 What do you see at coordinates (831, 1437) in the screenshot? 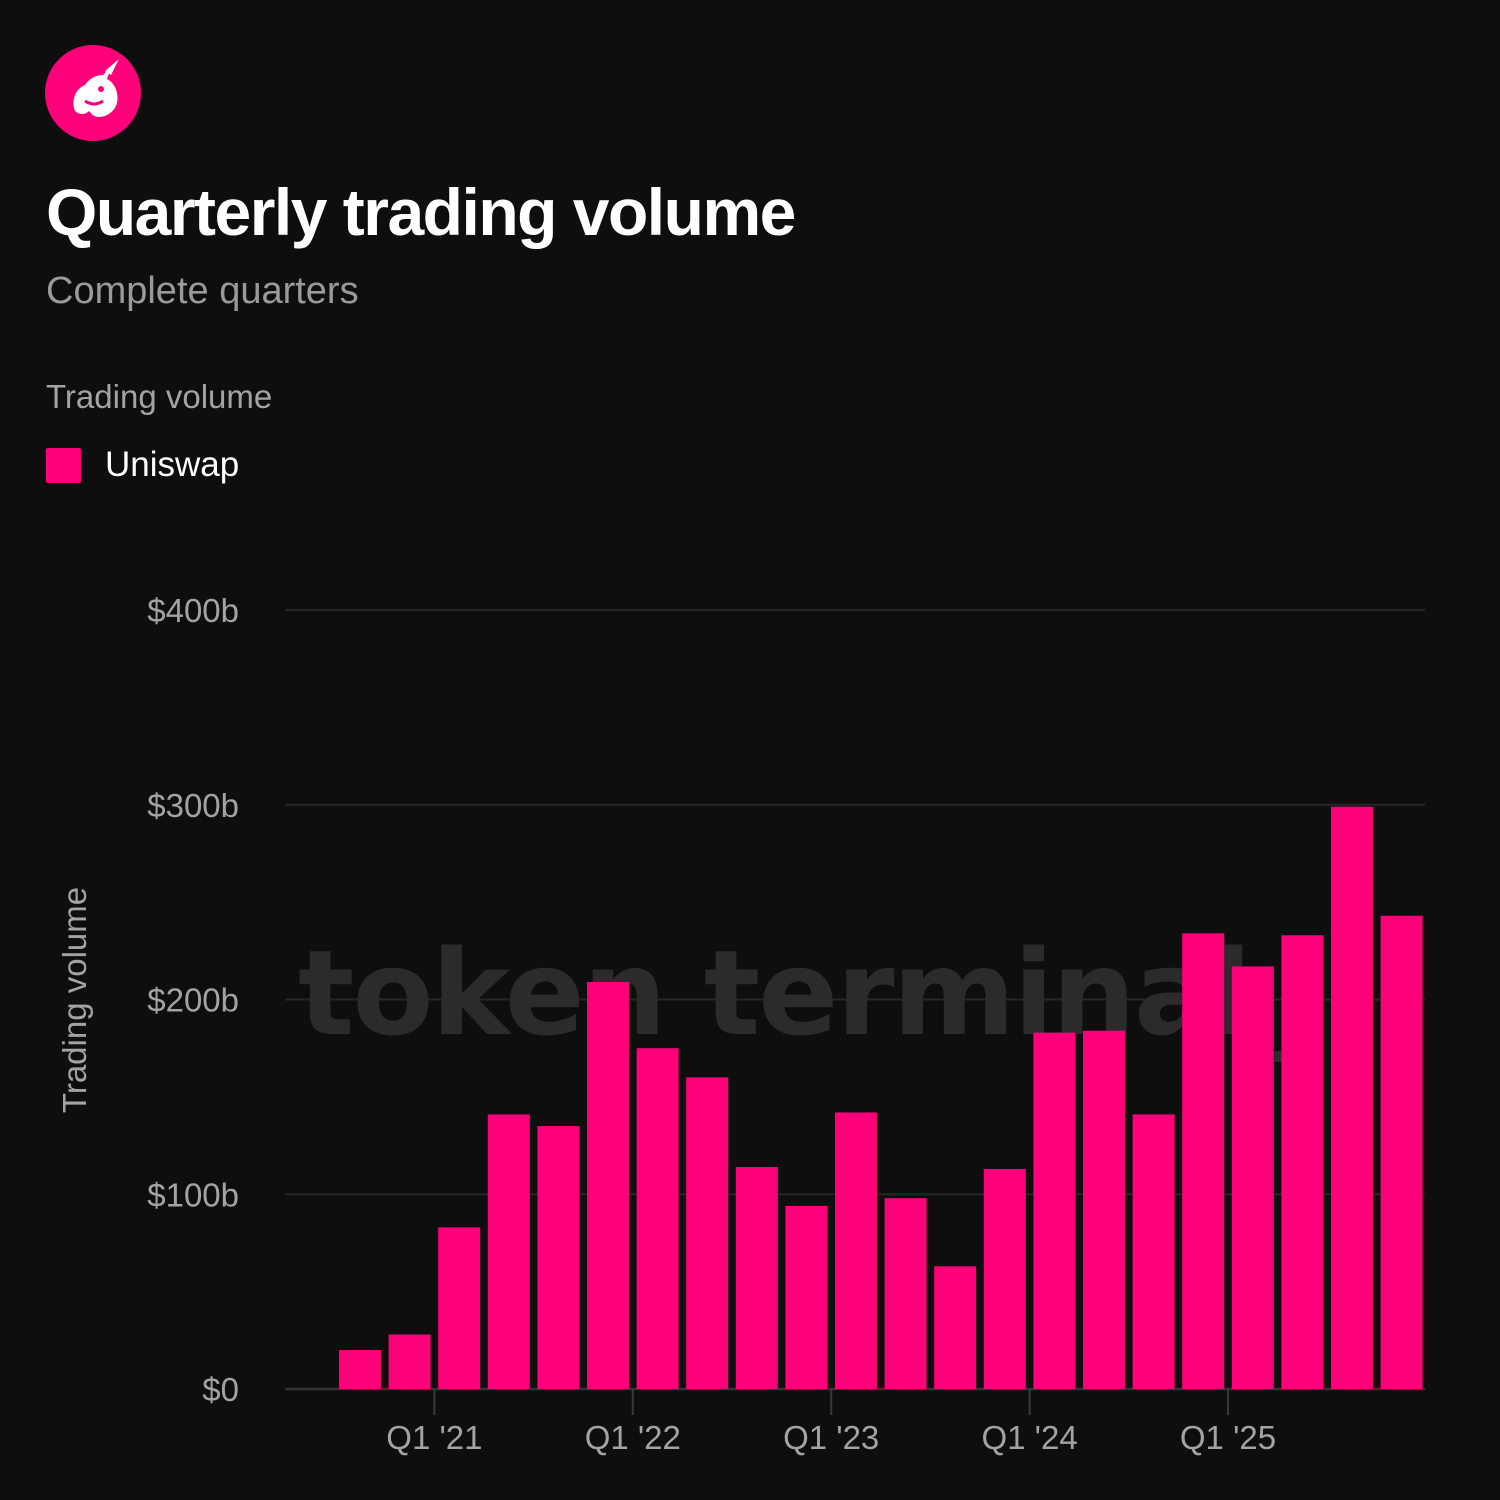
I see `x-tick-label: Q1 '23` at bounding box center [831, 1437].